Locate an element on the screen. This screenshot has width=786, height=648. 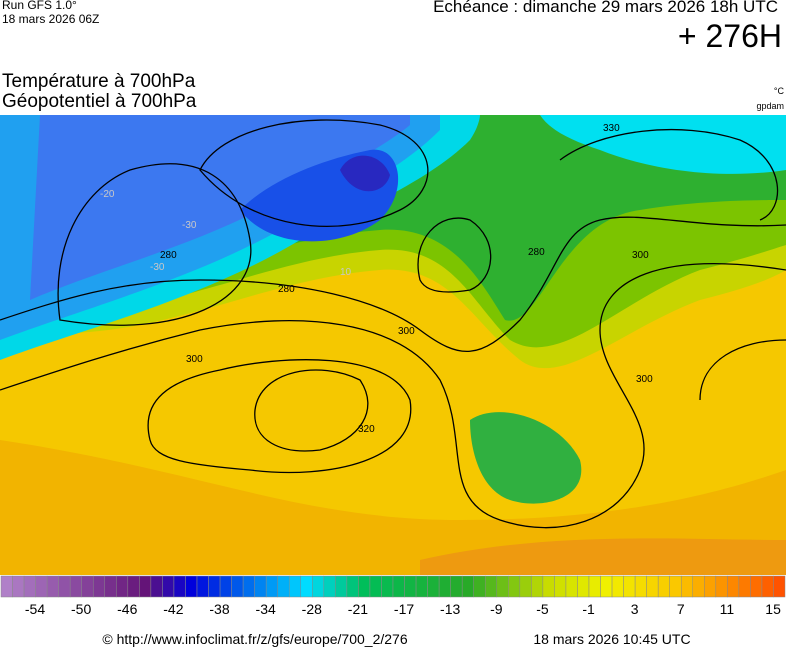
colorbar is located at coordinates (393, 586).